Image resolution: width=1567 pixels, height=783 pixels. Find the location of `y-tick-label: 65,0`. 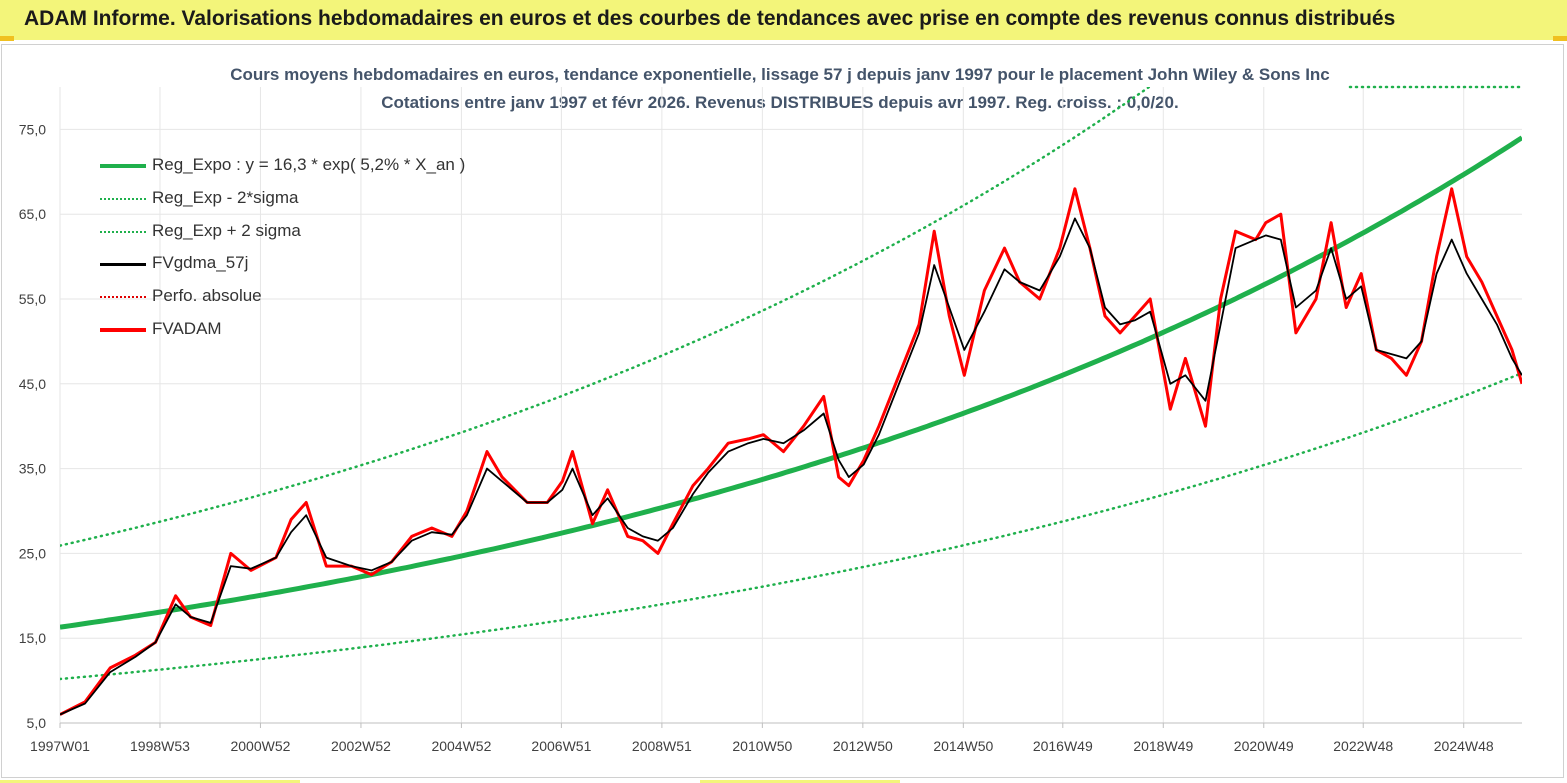

y-tick-label: 65,0 is located at coordinates (32, 214).